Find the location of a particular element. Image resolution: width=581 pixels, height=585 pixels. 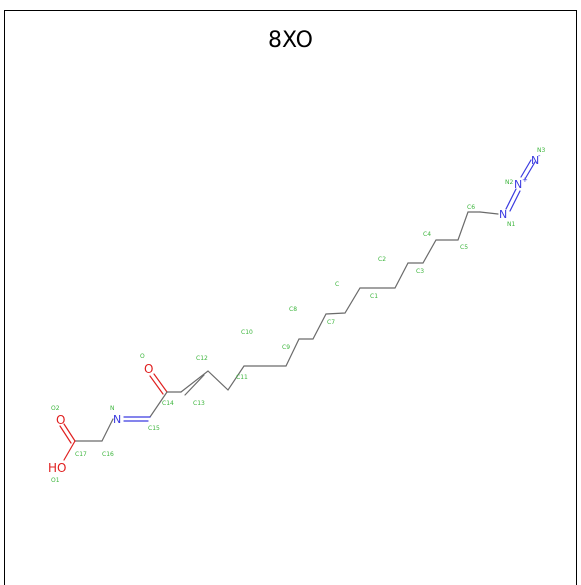

bond-c17-o2-double is located at coordinates (65, 434).